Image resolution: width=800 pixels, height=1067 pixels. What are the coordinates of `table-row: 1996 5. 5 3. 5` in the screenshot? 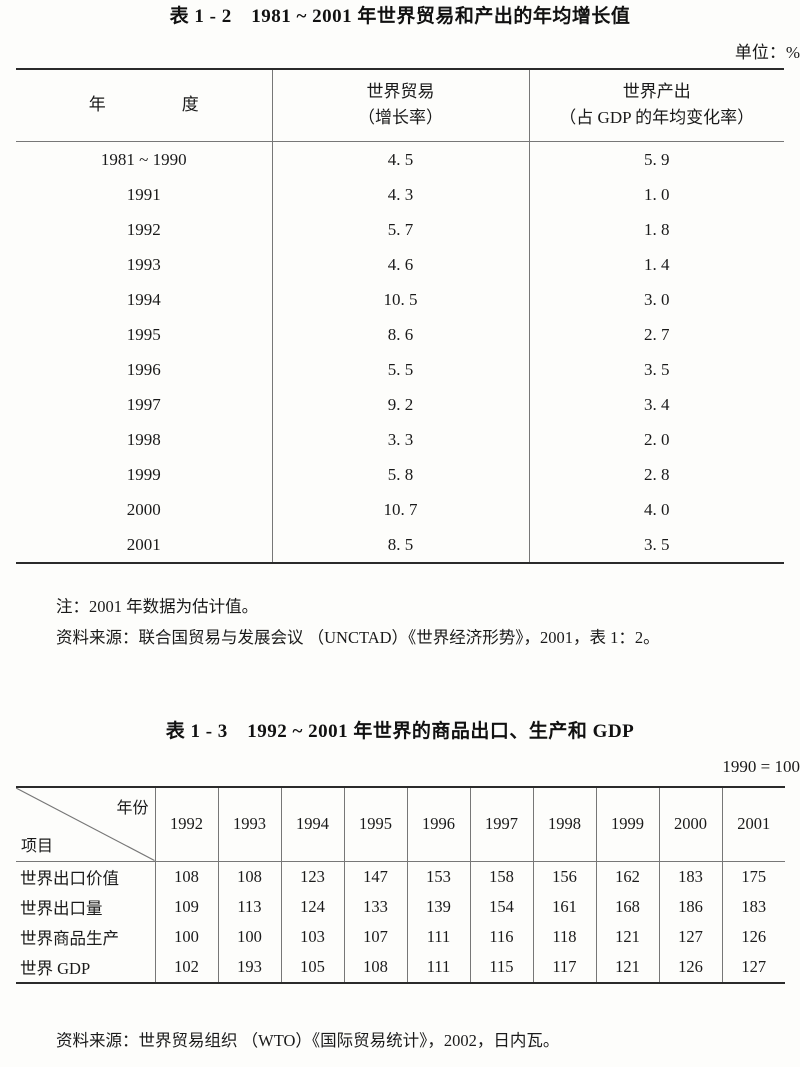 It's located at (400, 369).